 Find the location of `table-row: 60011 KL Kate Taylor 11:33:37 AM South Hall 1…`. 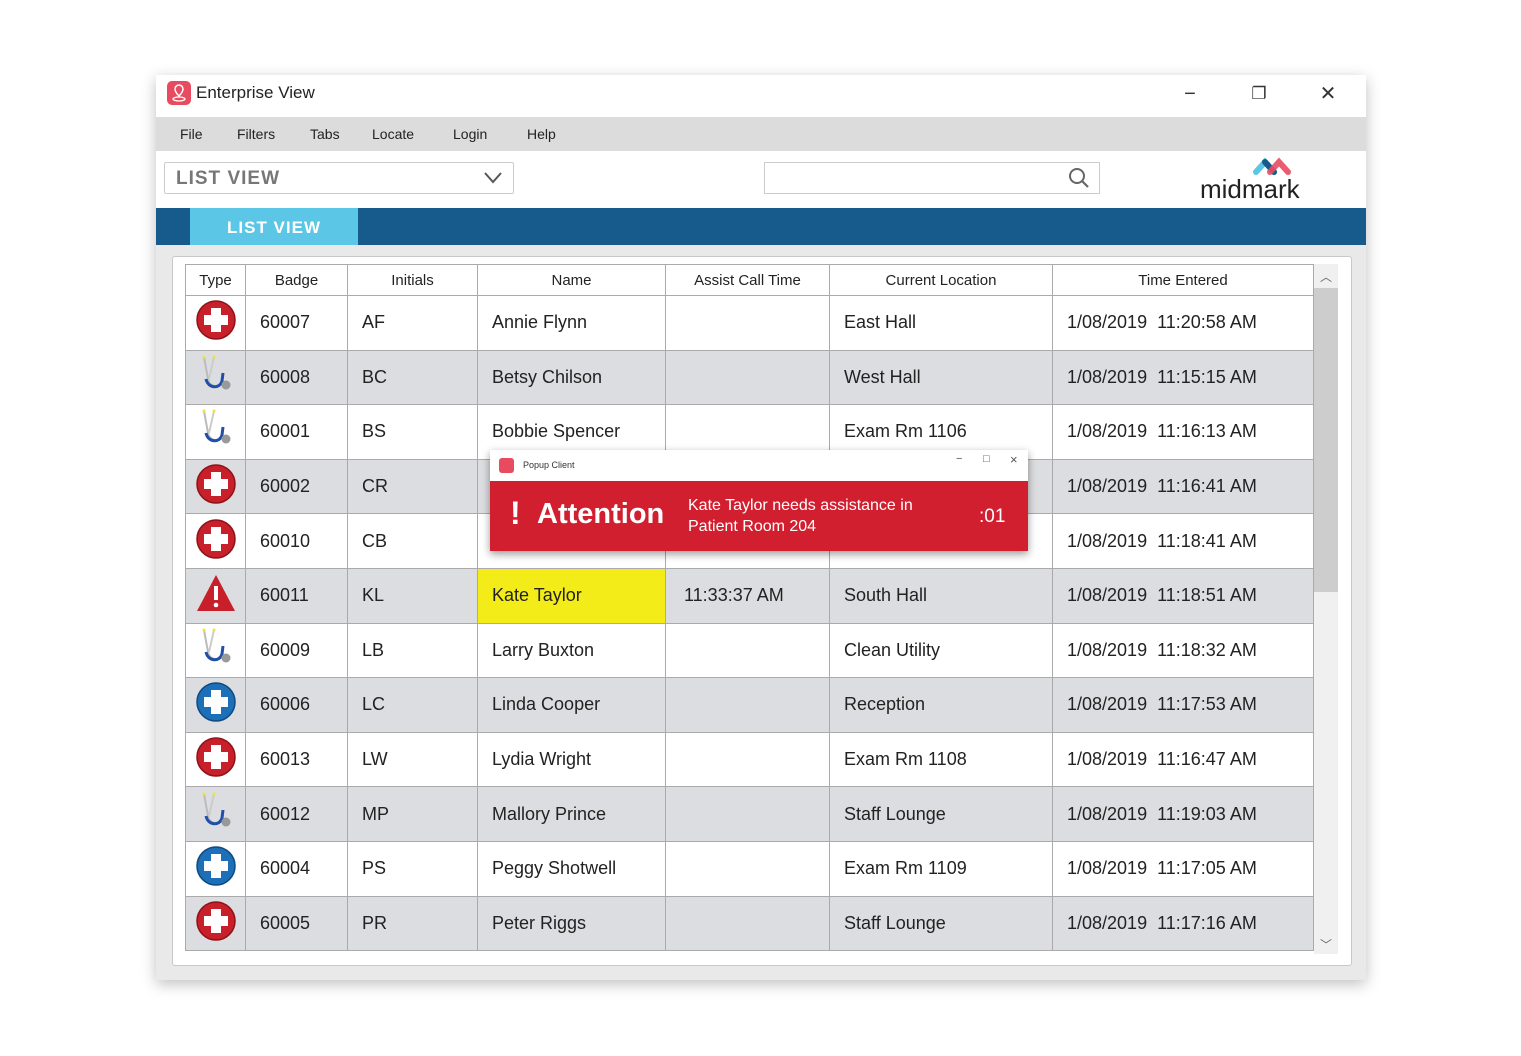

table-row: 60011 KL Kate Taylor 11:33:37 AM South Hall 1… is located at coordinates (749, 595).